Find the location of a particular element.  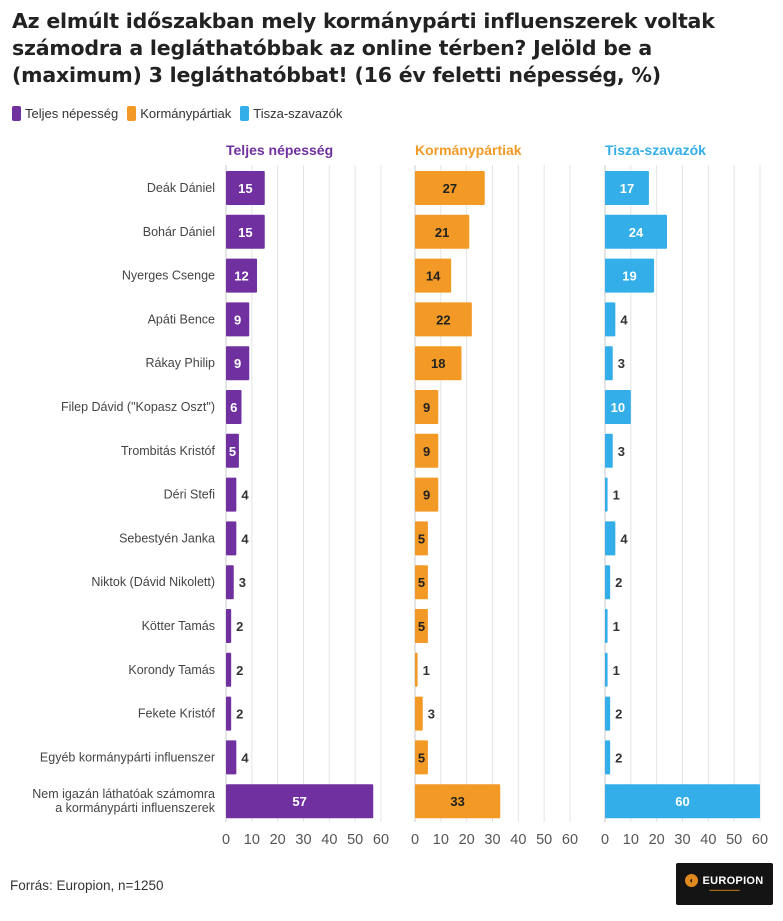

legend-item-kormanypartiak: Kormánypártiak is located at coordinates (179, 113).